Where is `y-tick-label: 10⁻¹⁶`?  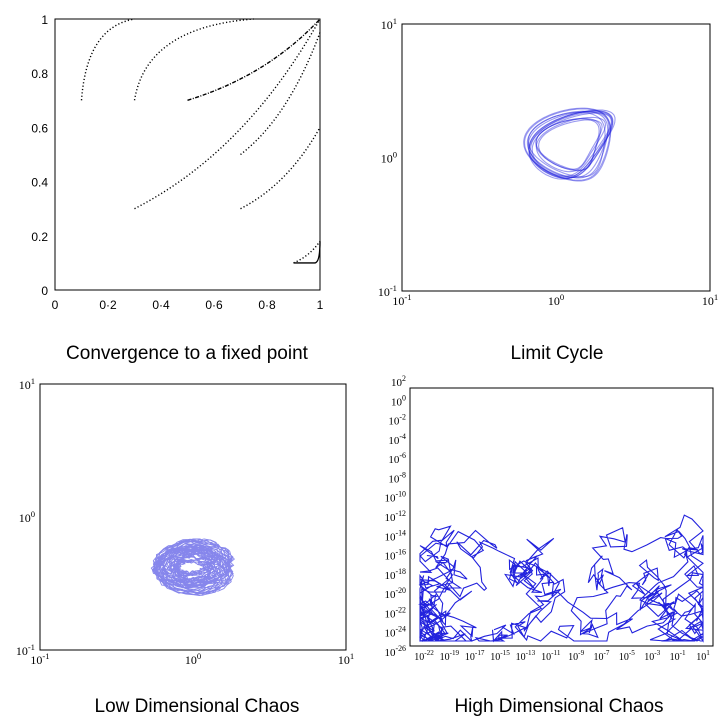 y-tick-label: 10⁻¹⁶ is located at coordinates (395, 555).